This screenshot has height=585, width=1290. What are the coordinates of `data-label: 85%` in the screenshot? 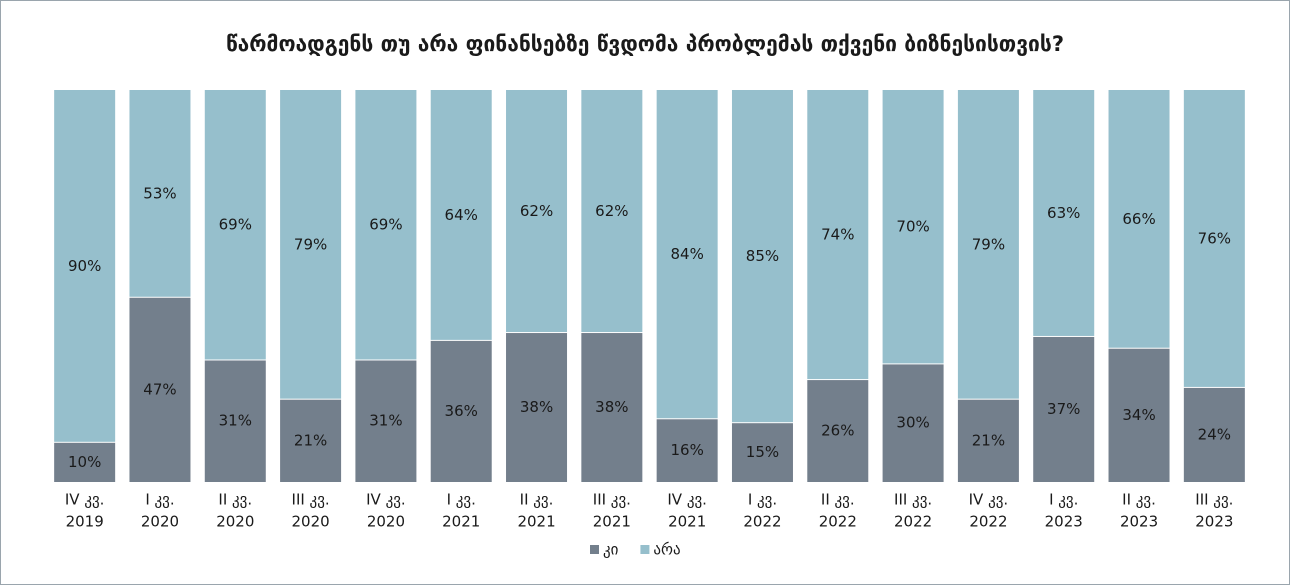 It's located at (762, 256).